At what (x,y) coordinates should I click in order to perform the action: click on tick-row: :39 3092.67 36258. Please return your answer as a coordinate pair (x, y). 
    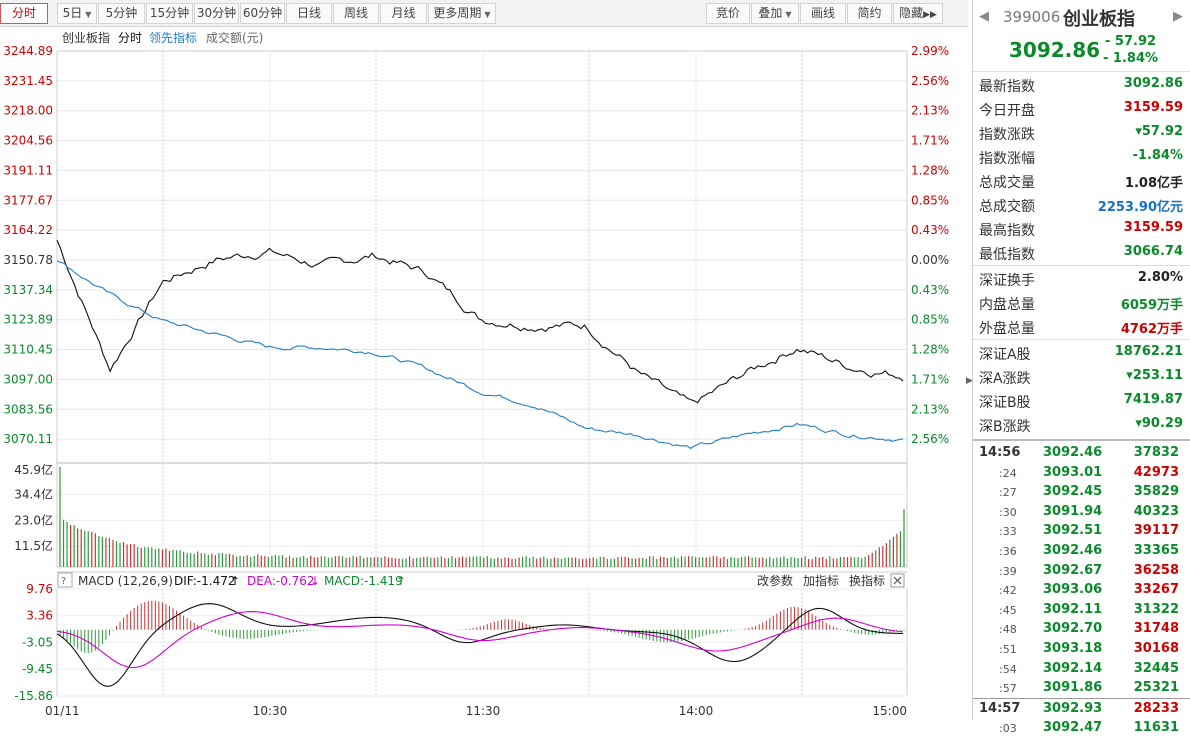
    Looking at the image, I should click on (1081, 571).